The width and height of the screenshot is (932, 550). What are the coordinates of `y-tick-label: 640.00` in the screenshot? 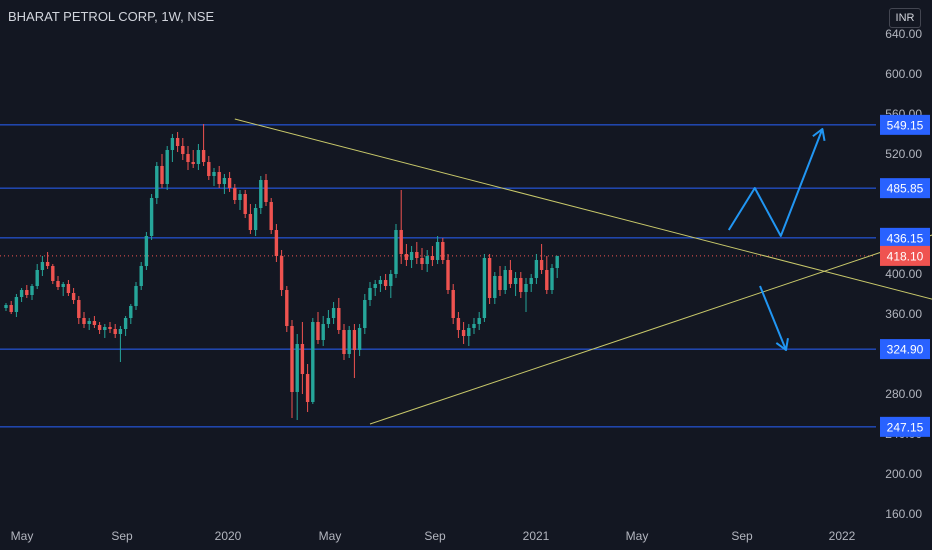 It's located at (903, 34).